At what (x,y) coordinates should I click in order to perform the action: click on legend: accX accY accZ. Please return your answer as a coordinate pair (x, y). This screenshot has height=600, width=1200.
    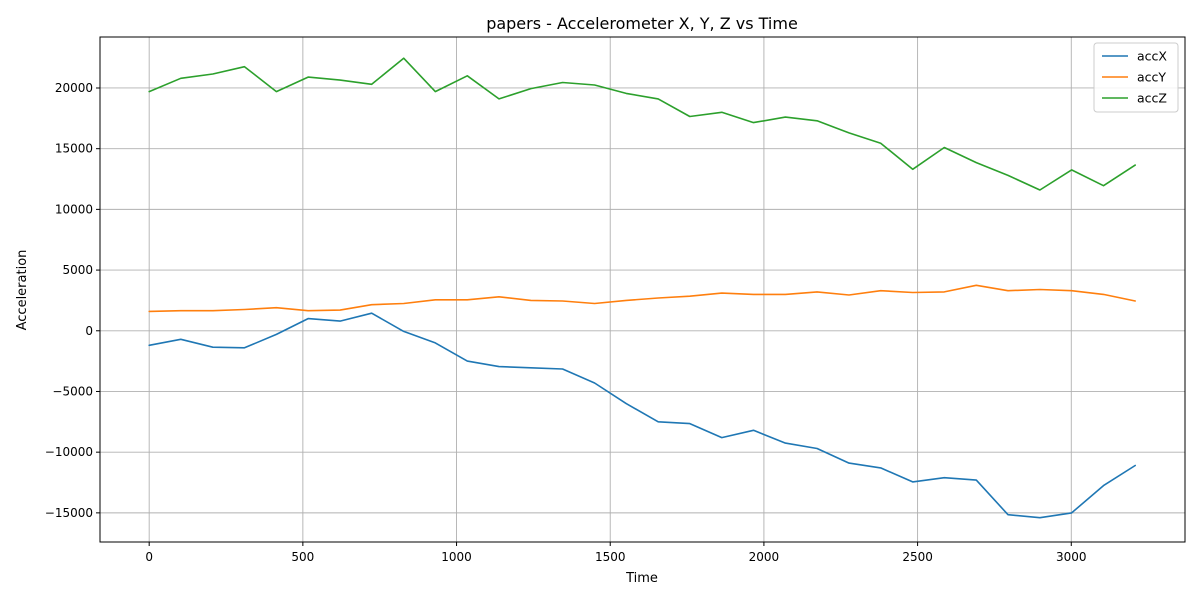
    Looking at the image, I should click on (1136, 77).